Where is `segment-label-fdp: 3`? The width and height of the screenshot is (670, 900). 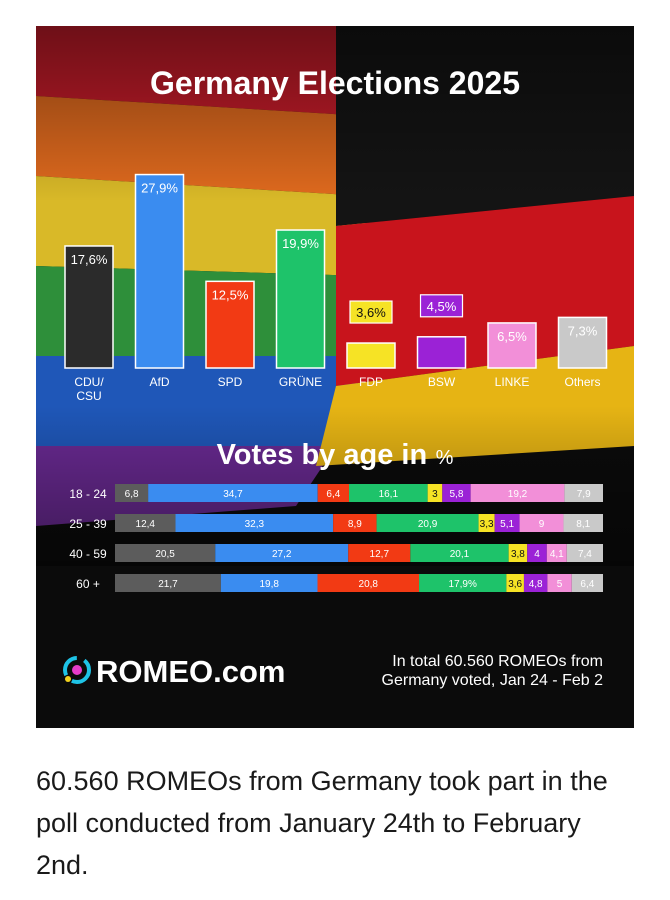
segment-label-fdp: 3 is located at coordinates (435, 494).